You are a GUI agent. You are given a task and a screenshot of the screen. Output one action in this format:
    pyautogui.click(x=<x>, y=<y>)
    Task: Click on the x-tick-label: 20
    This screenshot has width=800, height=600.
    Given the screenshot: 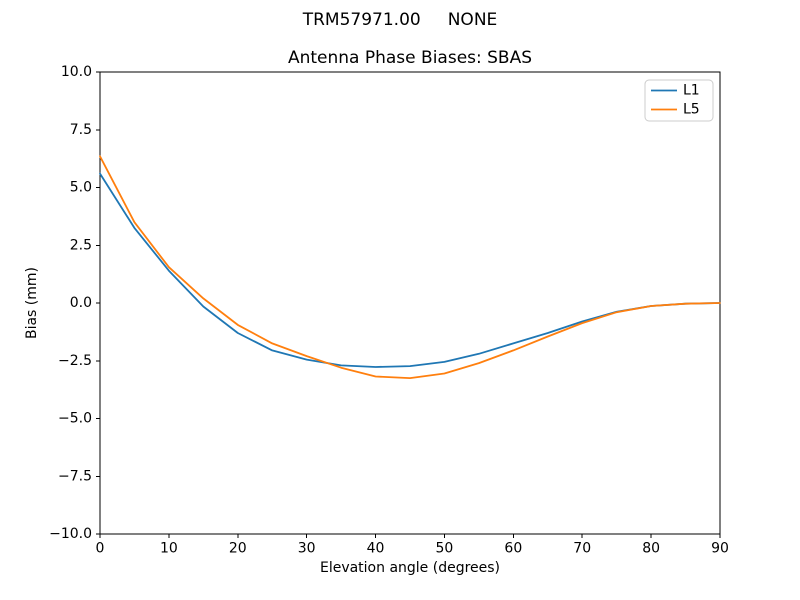 What is the action you would take?
    pyautogui.click(x=238, y=549)
    